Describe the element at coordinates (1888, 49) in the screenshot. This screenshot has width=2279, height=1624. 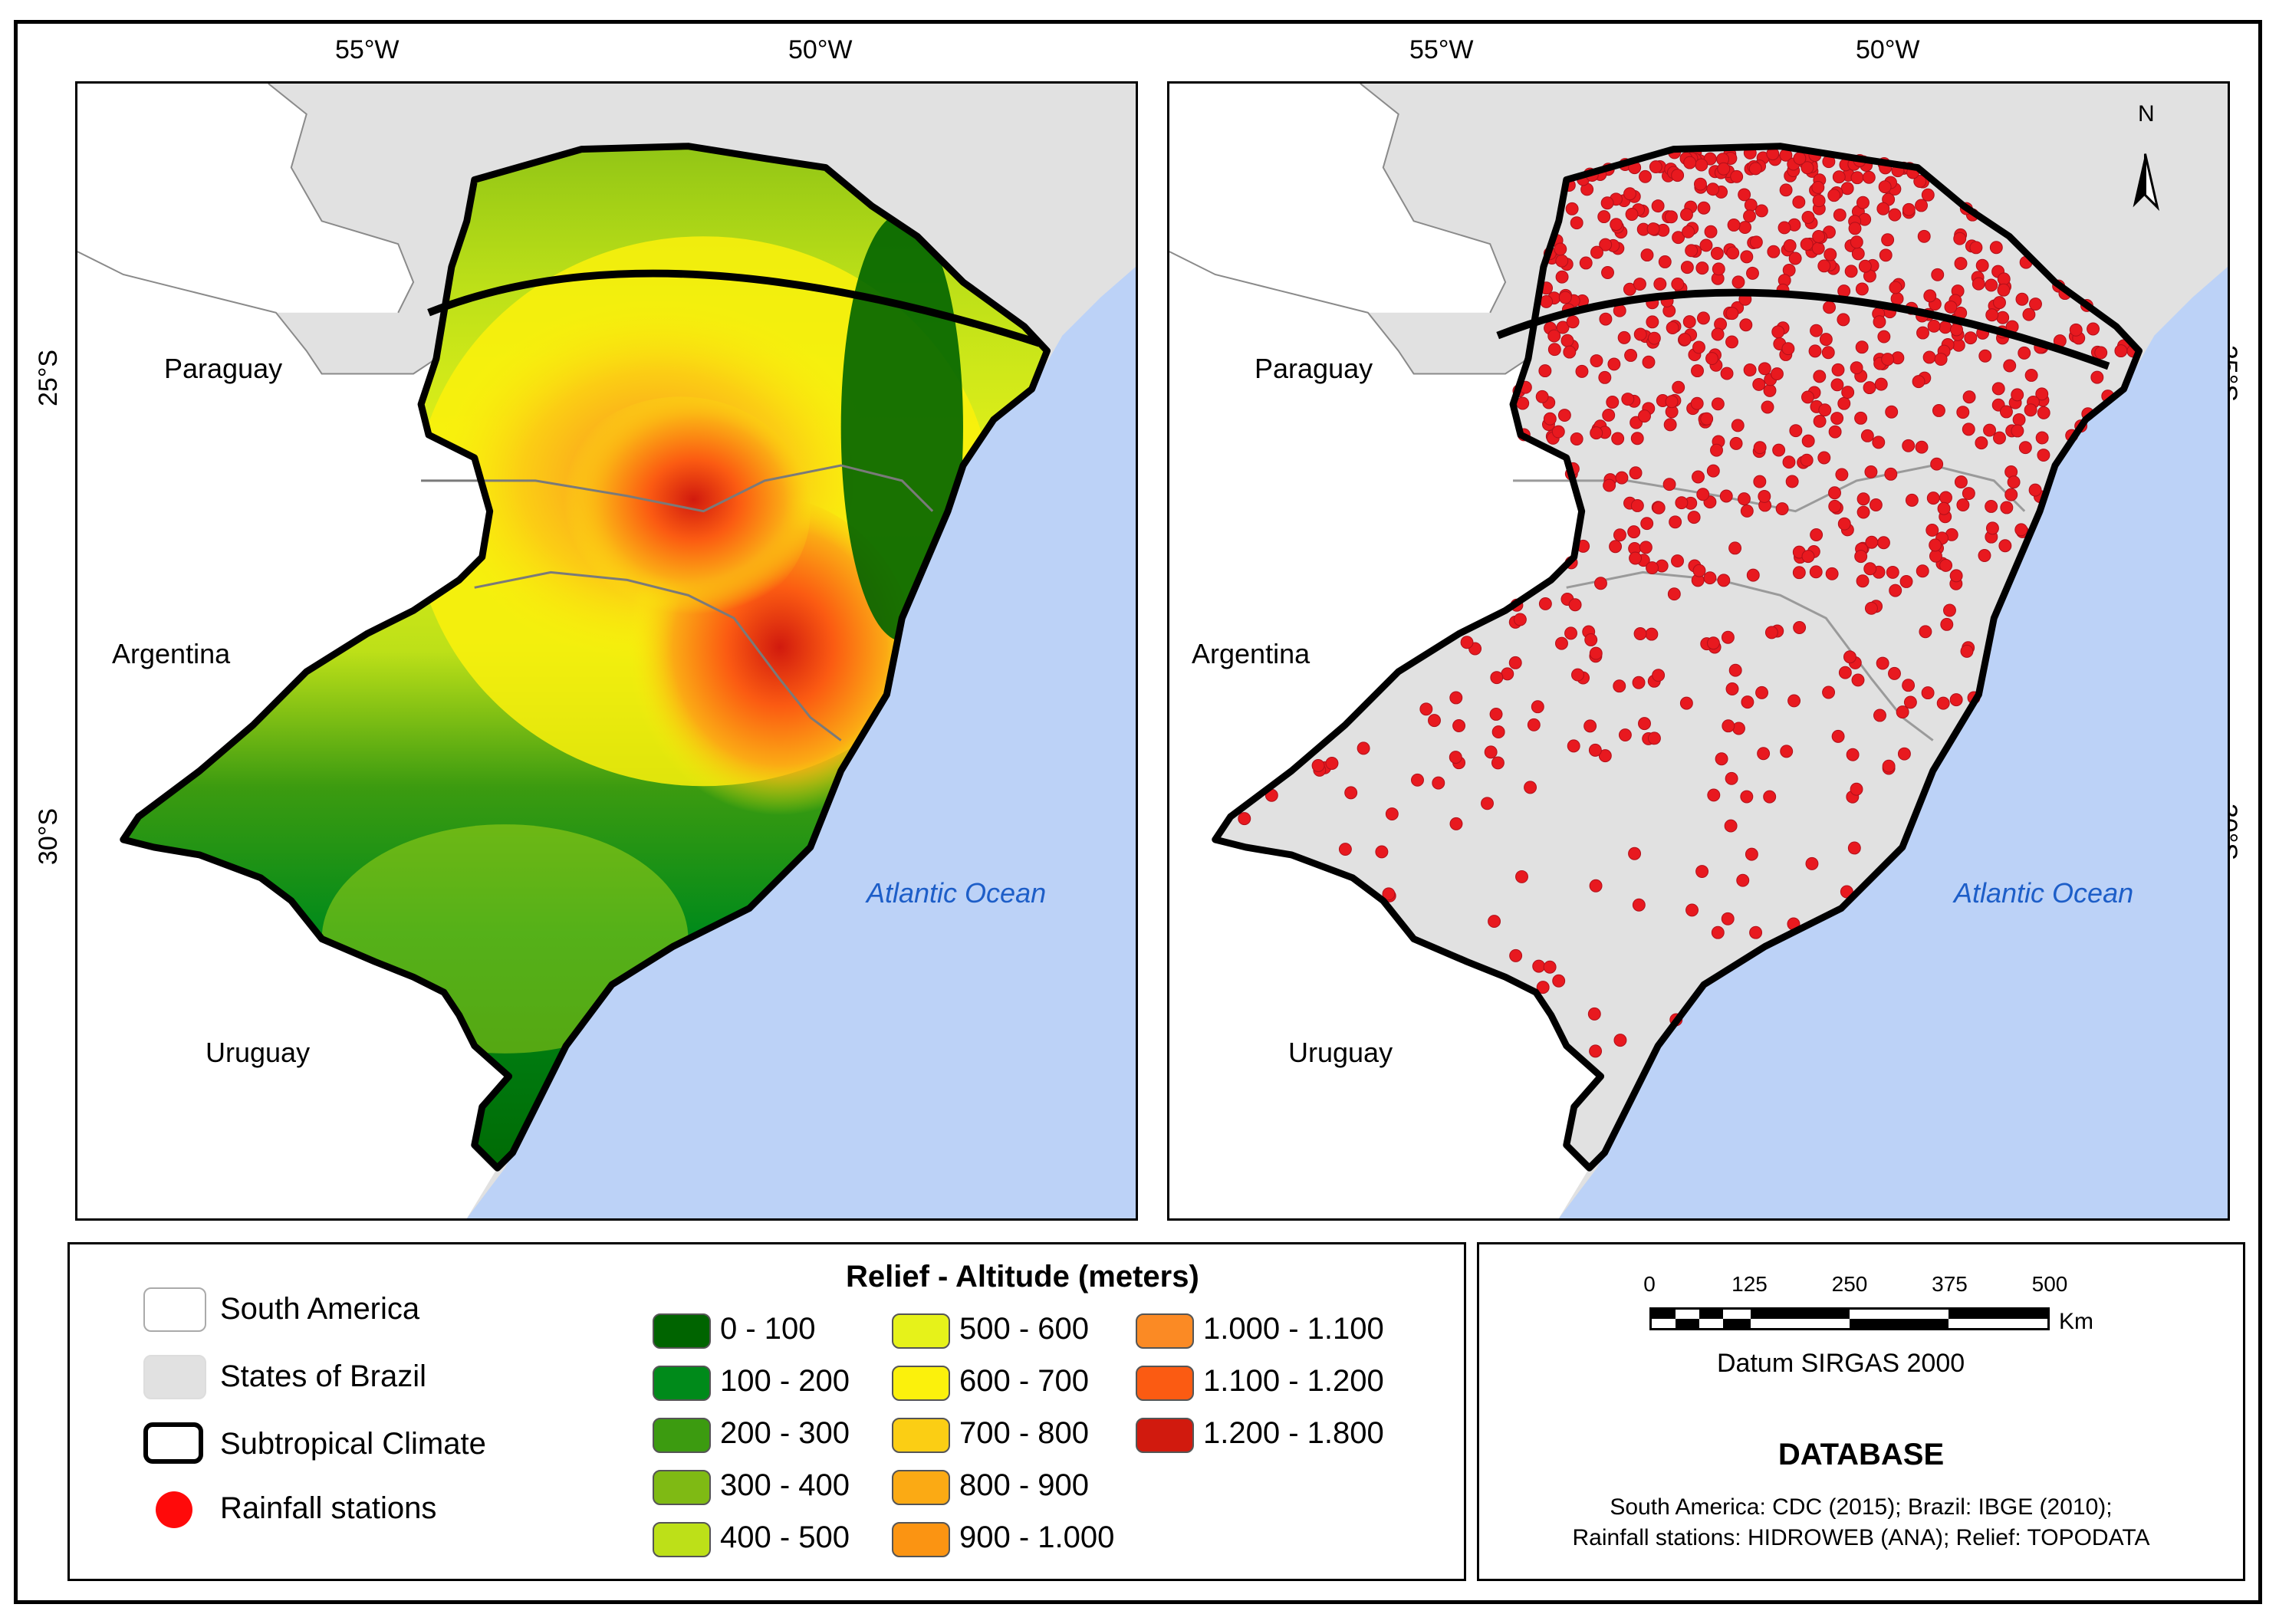
I see `right-lon-50-label: 50°W` at that location.